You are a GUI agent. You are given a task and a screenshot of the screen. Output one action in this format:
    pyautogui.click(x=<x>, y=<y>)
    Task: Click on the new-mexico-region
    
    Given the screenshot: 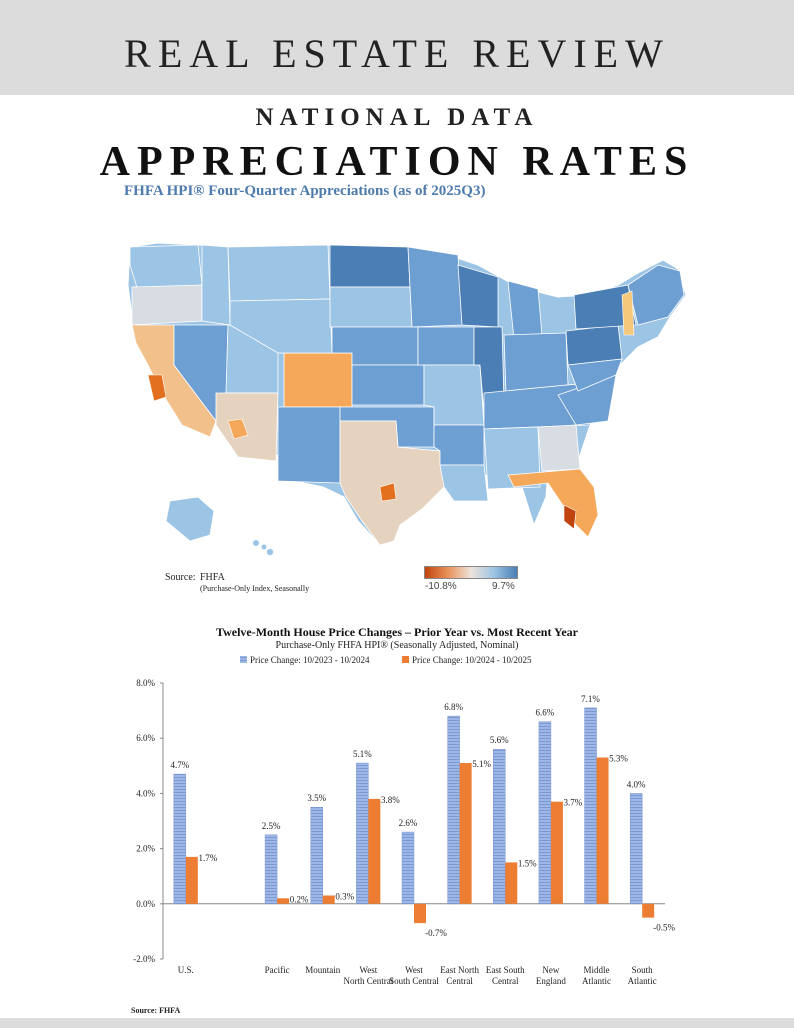 What is the action you would take?
    pyautogui.click(x=309, y=445)
    